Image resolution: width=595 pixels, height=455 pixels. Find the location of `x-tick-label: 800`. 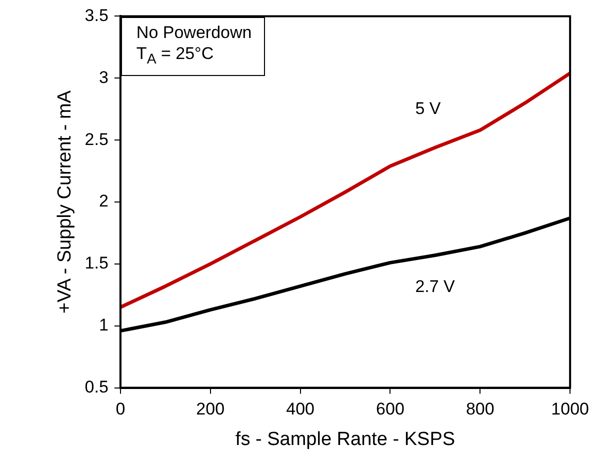

x-tick-label: 800 is located at coordinates (480, 409).